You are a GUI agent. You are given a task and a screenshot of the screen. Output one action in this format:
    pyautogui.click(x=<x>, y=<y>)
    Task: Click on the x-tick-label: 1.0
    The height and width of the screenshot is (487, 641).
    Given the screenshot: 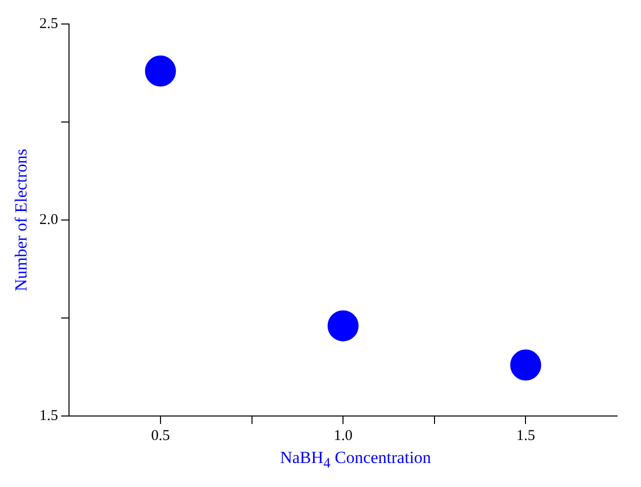 What is the action you would take?
    pyautogui.click(x=343, y=436)
    